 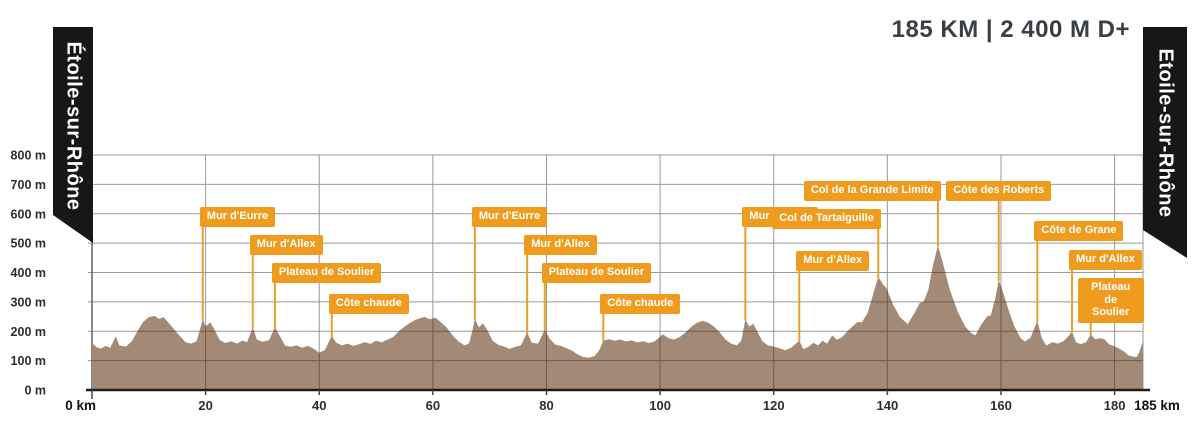 What do you see at coordinates (774, 405) in the screenshot?
I see `x-tick-label: 120` at bounding box center [774, 405].